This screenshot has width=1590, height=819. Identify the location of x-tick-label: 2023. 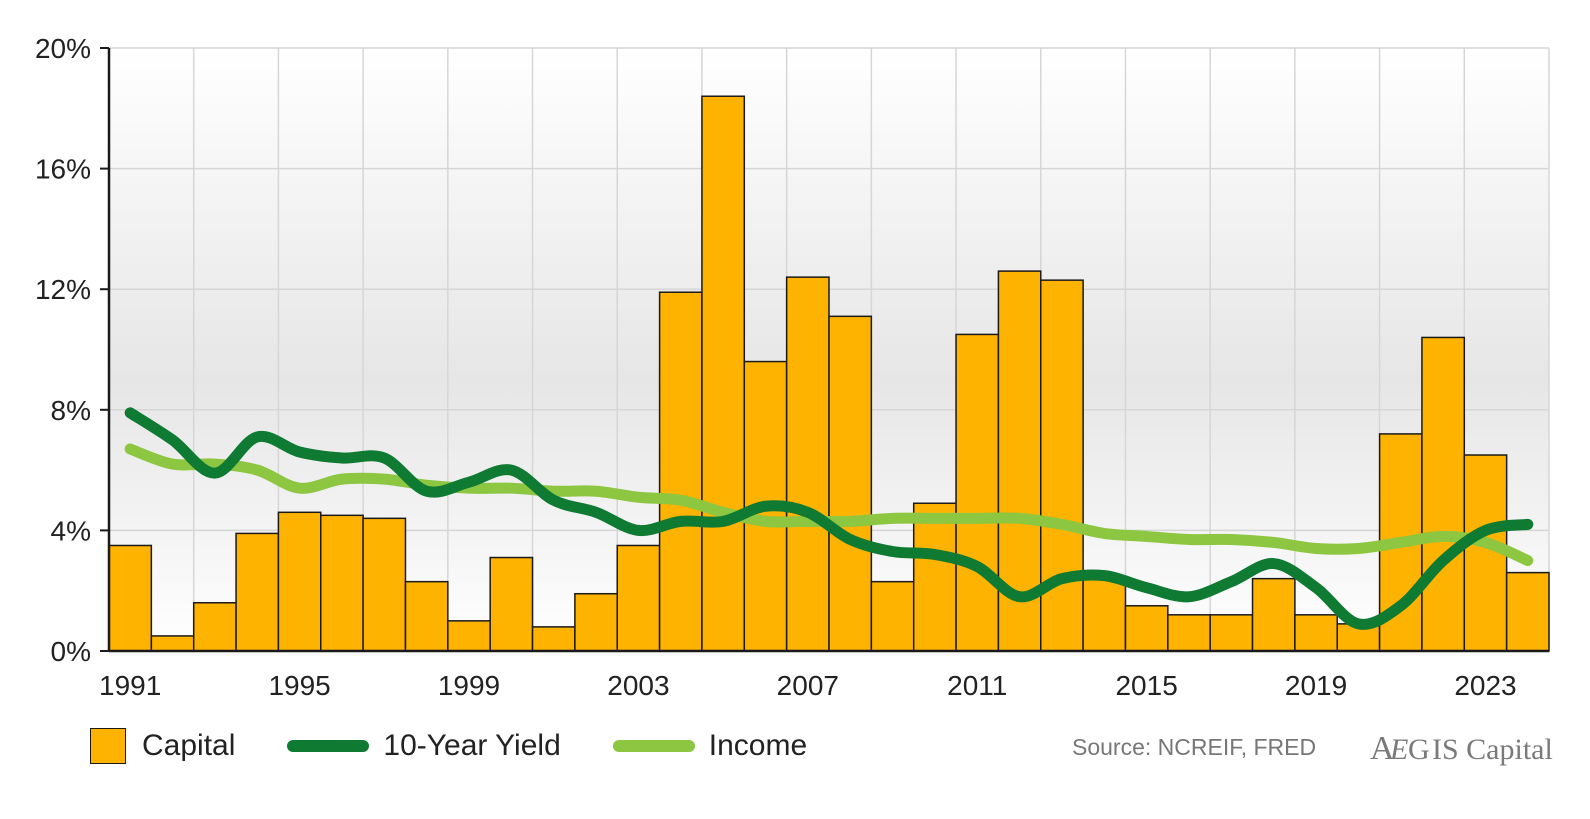
(1485, 685).